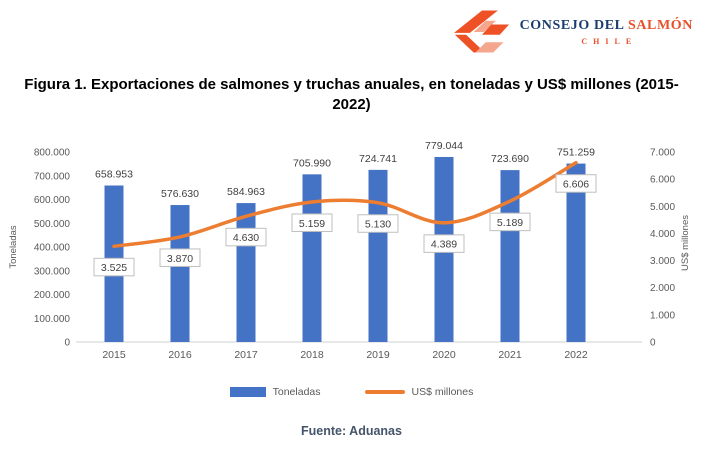 Image resolution: width=703 pixels, height=452 pixels. I want to click on line-value-label: 4.389, so click(444, 244).